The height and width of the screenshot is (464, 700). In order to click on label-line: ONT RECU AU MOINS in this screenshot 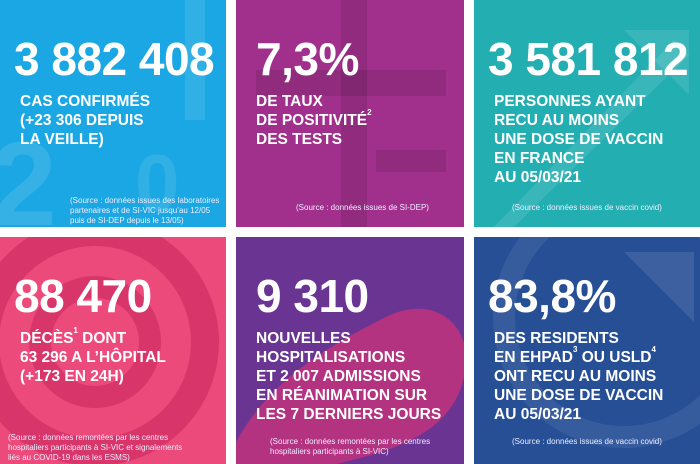, I will do `click(575, 376)`.